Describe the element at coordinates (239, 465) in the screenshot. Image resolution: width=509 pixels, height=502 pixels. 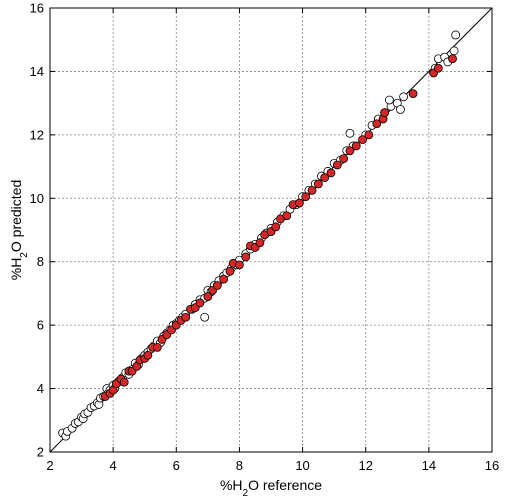
I see `x-tick-label: 8` at that location.